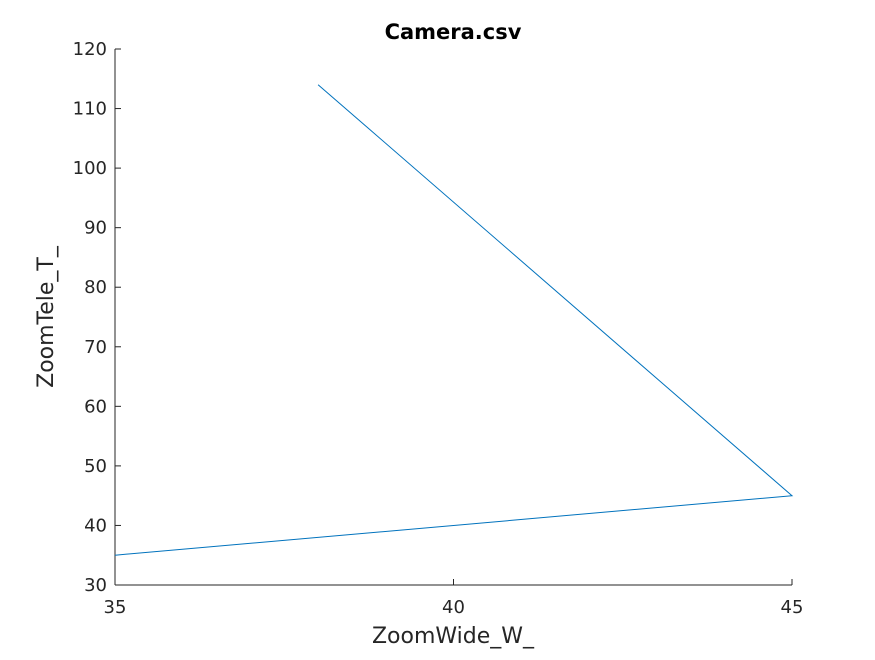 The width and height of the screenshot is (875, 660). I want to click on y-tick-label: 60, so click(95, 406).